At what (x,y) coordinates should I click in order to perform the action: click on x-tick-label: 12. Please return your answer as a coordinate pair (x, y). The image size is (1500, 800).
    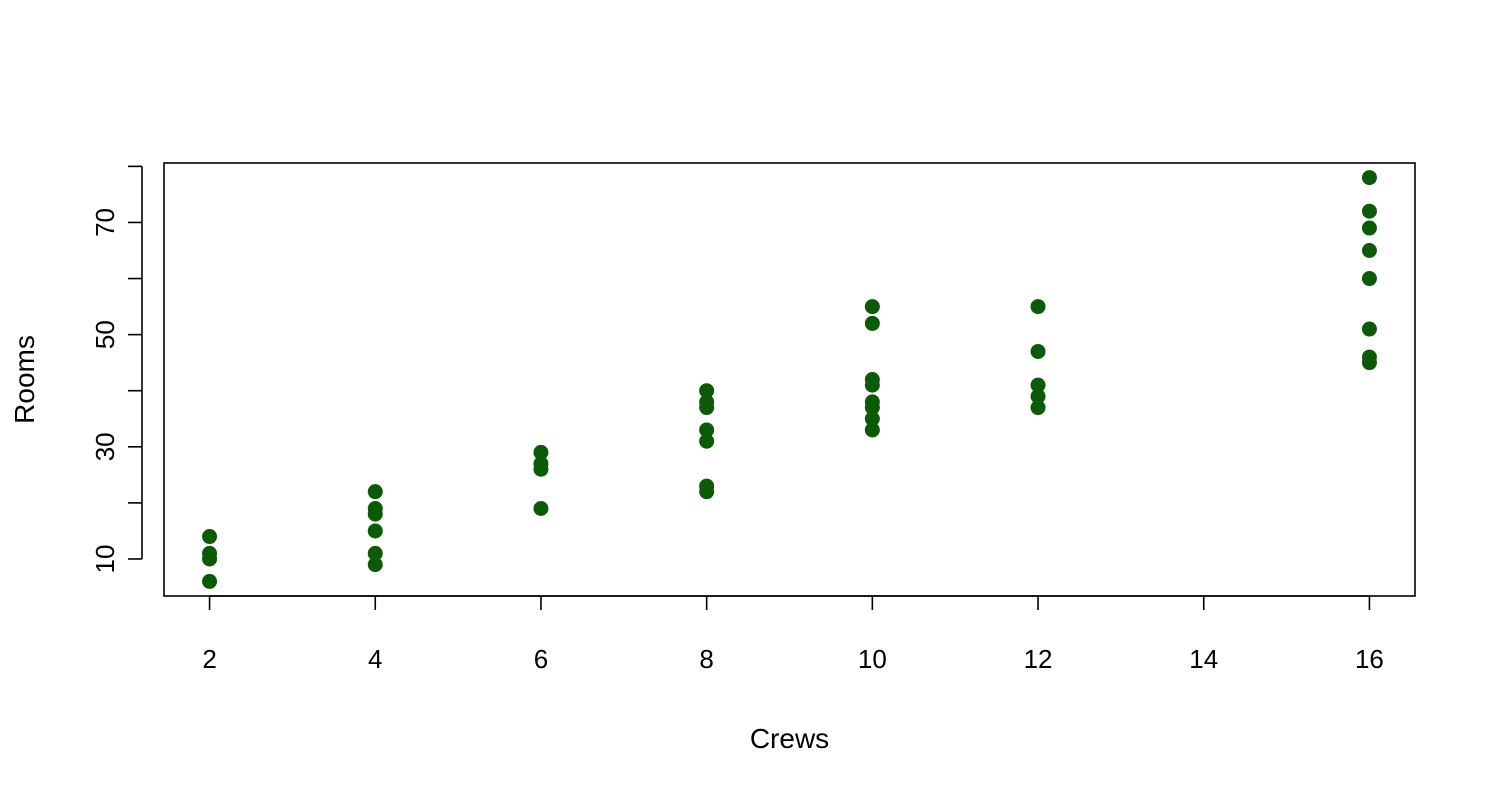
    Looking at the image, I should click on (1038, 659).